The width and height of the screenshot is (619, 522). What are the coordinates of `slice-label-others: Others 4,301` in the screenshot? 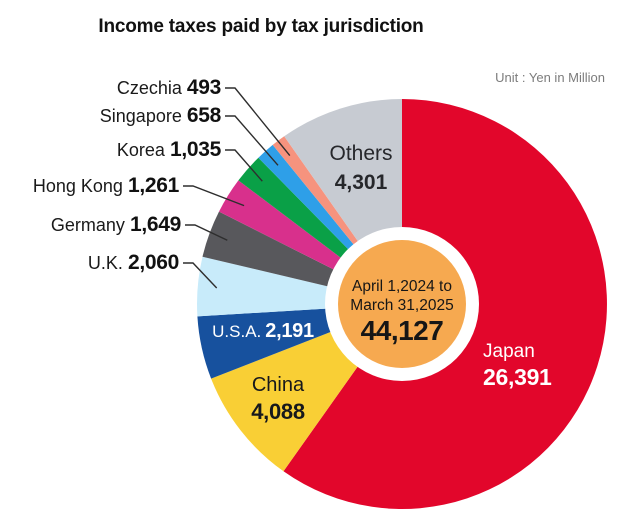 It's located at (360, 168).